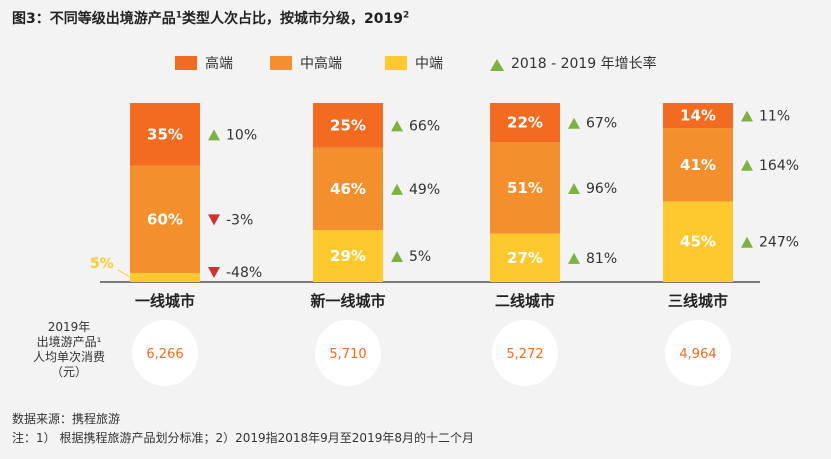  Describe the element at coordinates (68, 372) in the screenshot. I see `spend-label-line-4: （元）` at that location.